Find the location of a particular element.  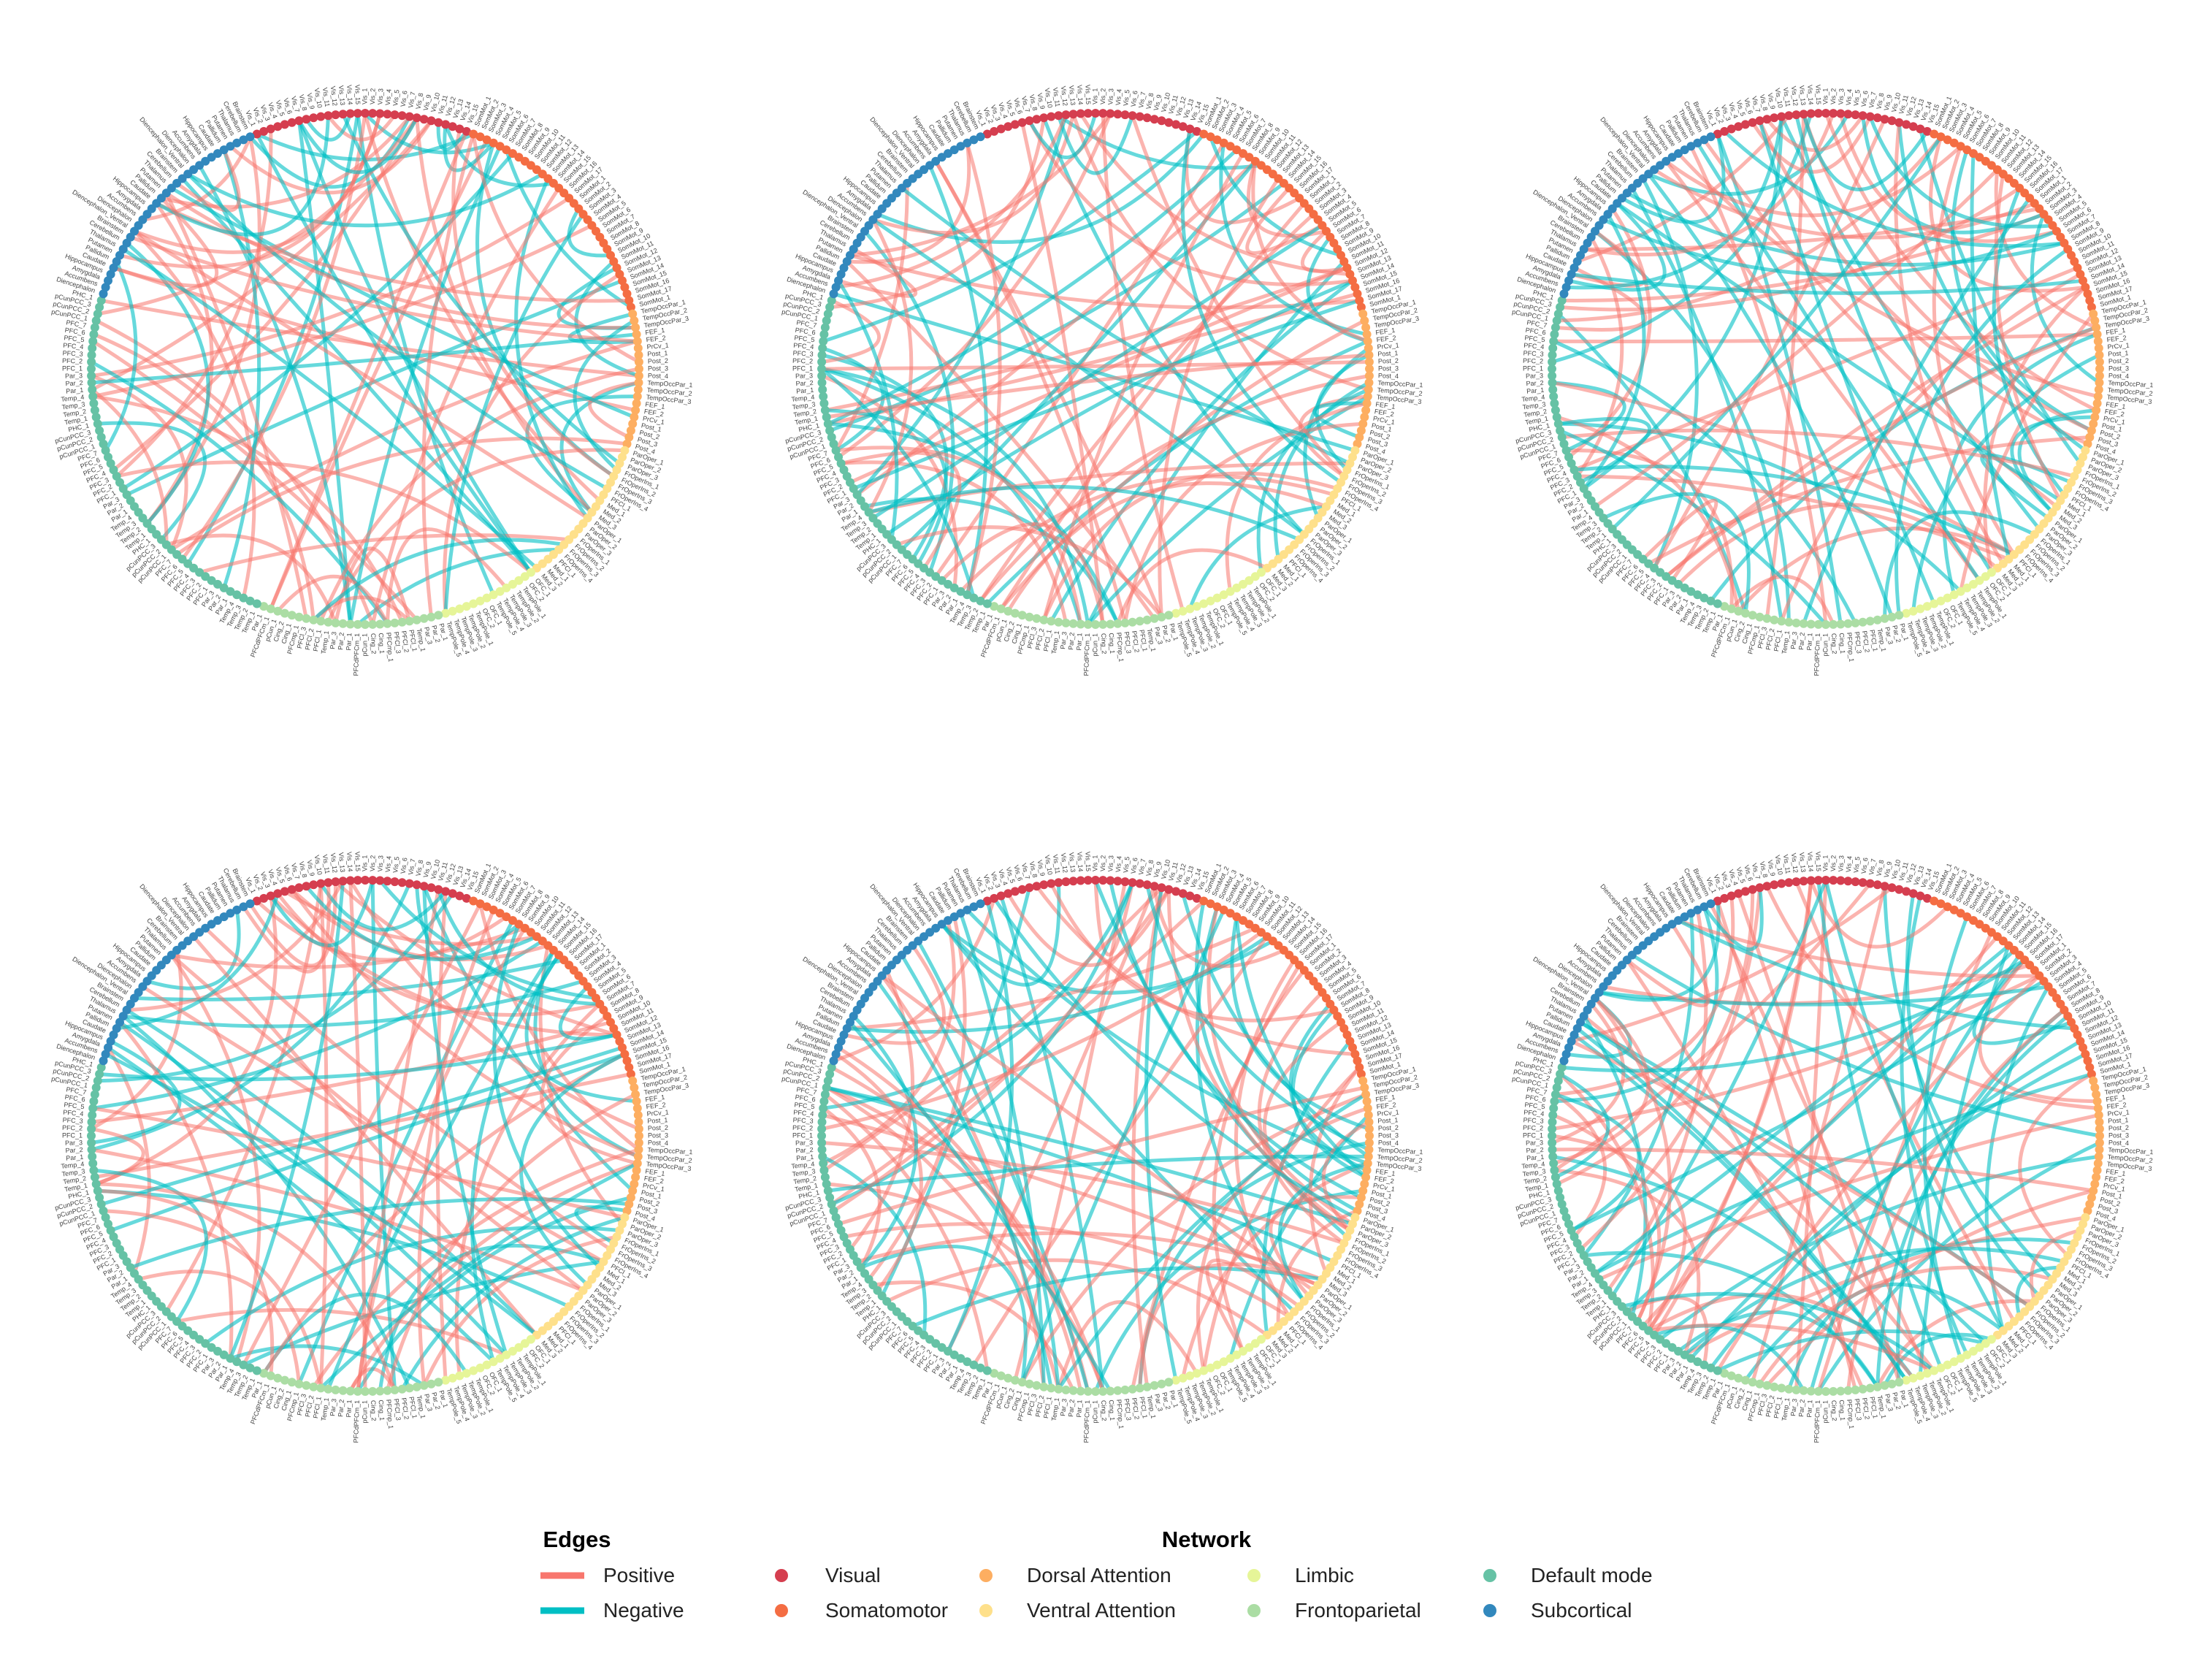

nodes is located at coordinates (1095, 369).